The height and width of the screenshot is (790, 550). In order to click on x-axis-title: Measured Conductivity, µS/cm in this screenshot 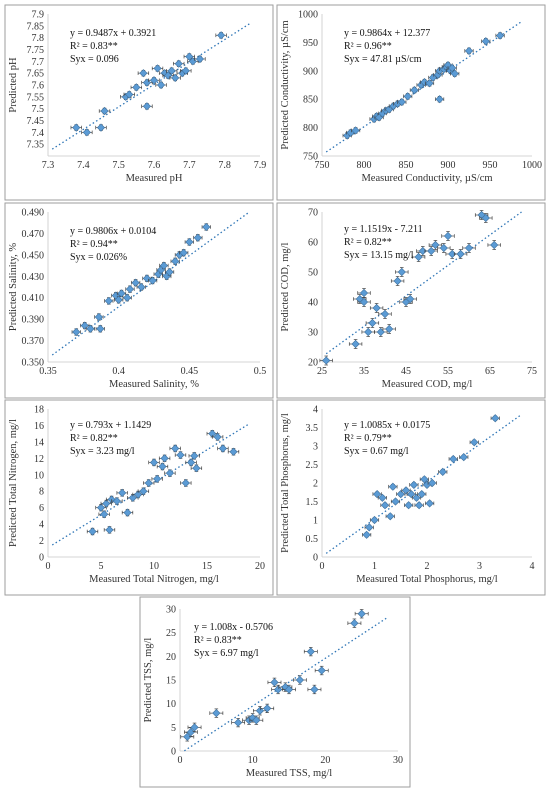, I will do `click(426, 178)`.